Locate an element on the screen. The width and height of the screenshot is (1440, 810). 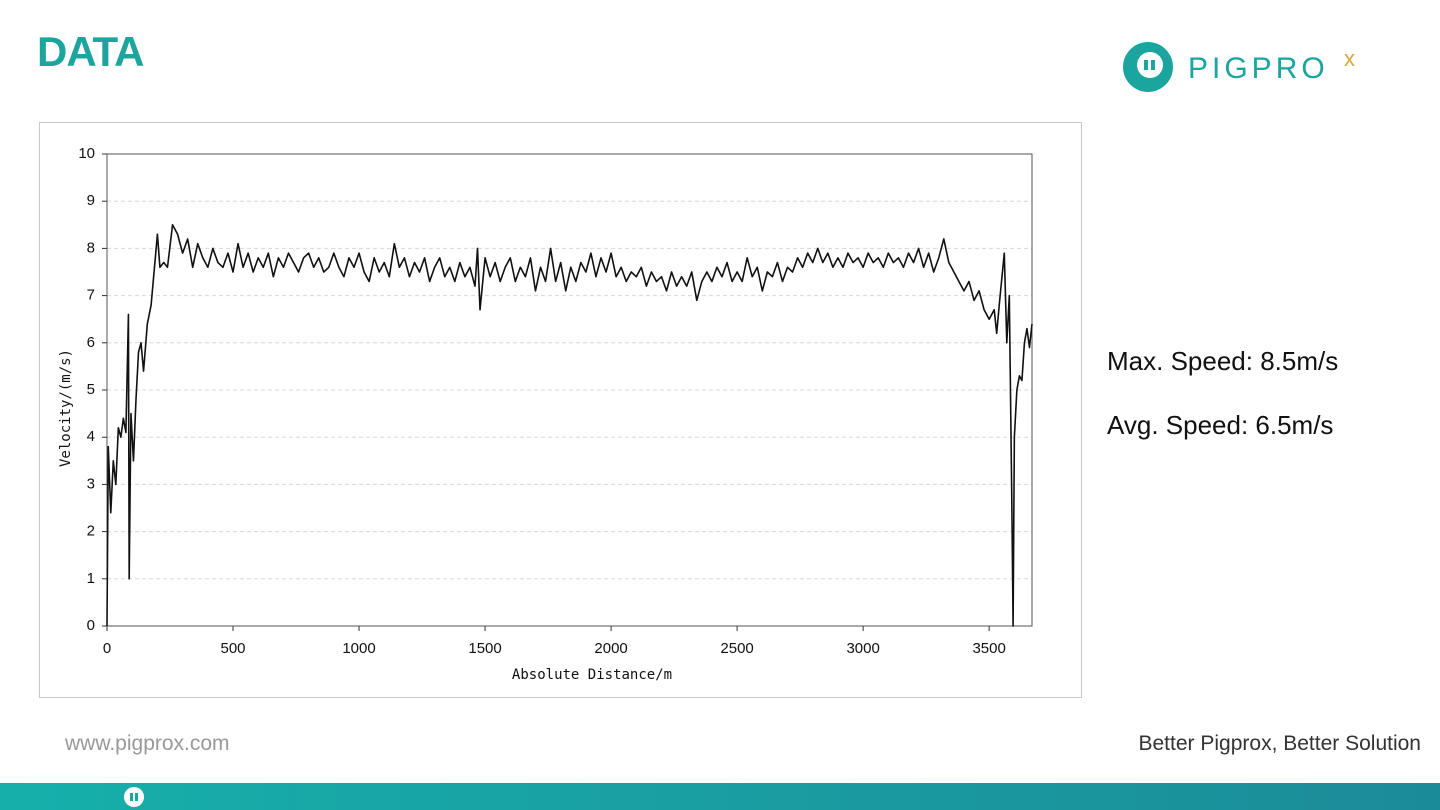
y-tick-label: 4 is located at coordinates (91, 436).